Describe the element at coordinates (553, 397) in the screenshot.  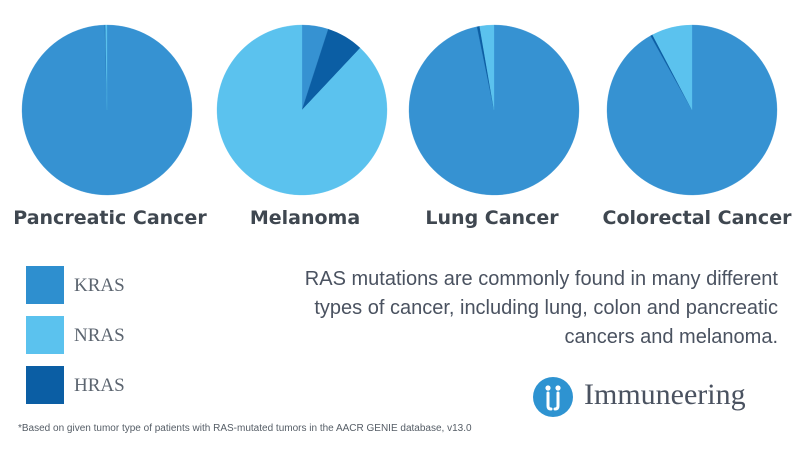
I see `immuneering-logo-icon` at that location.